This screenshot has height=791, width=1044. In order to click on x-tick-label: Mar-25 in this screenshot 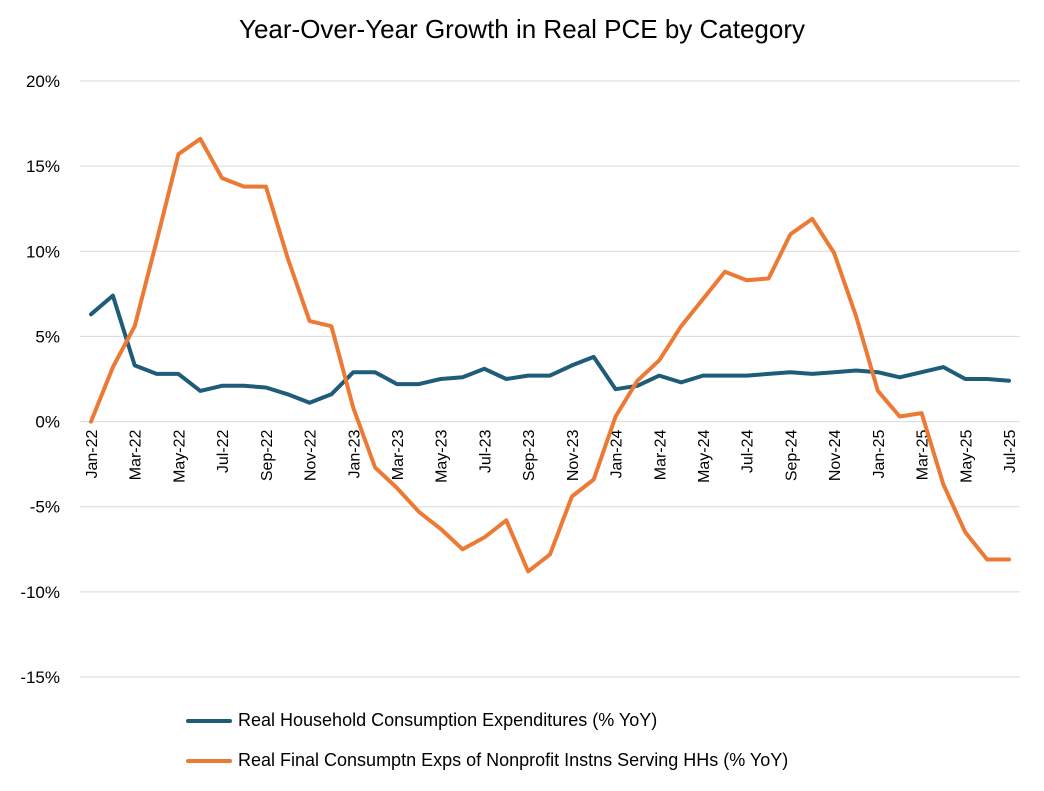, I will do `click(923, 454)`.